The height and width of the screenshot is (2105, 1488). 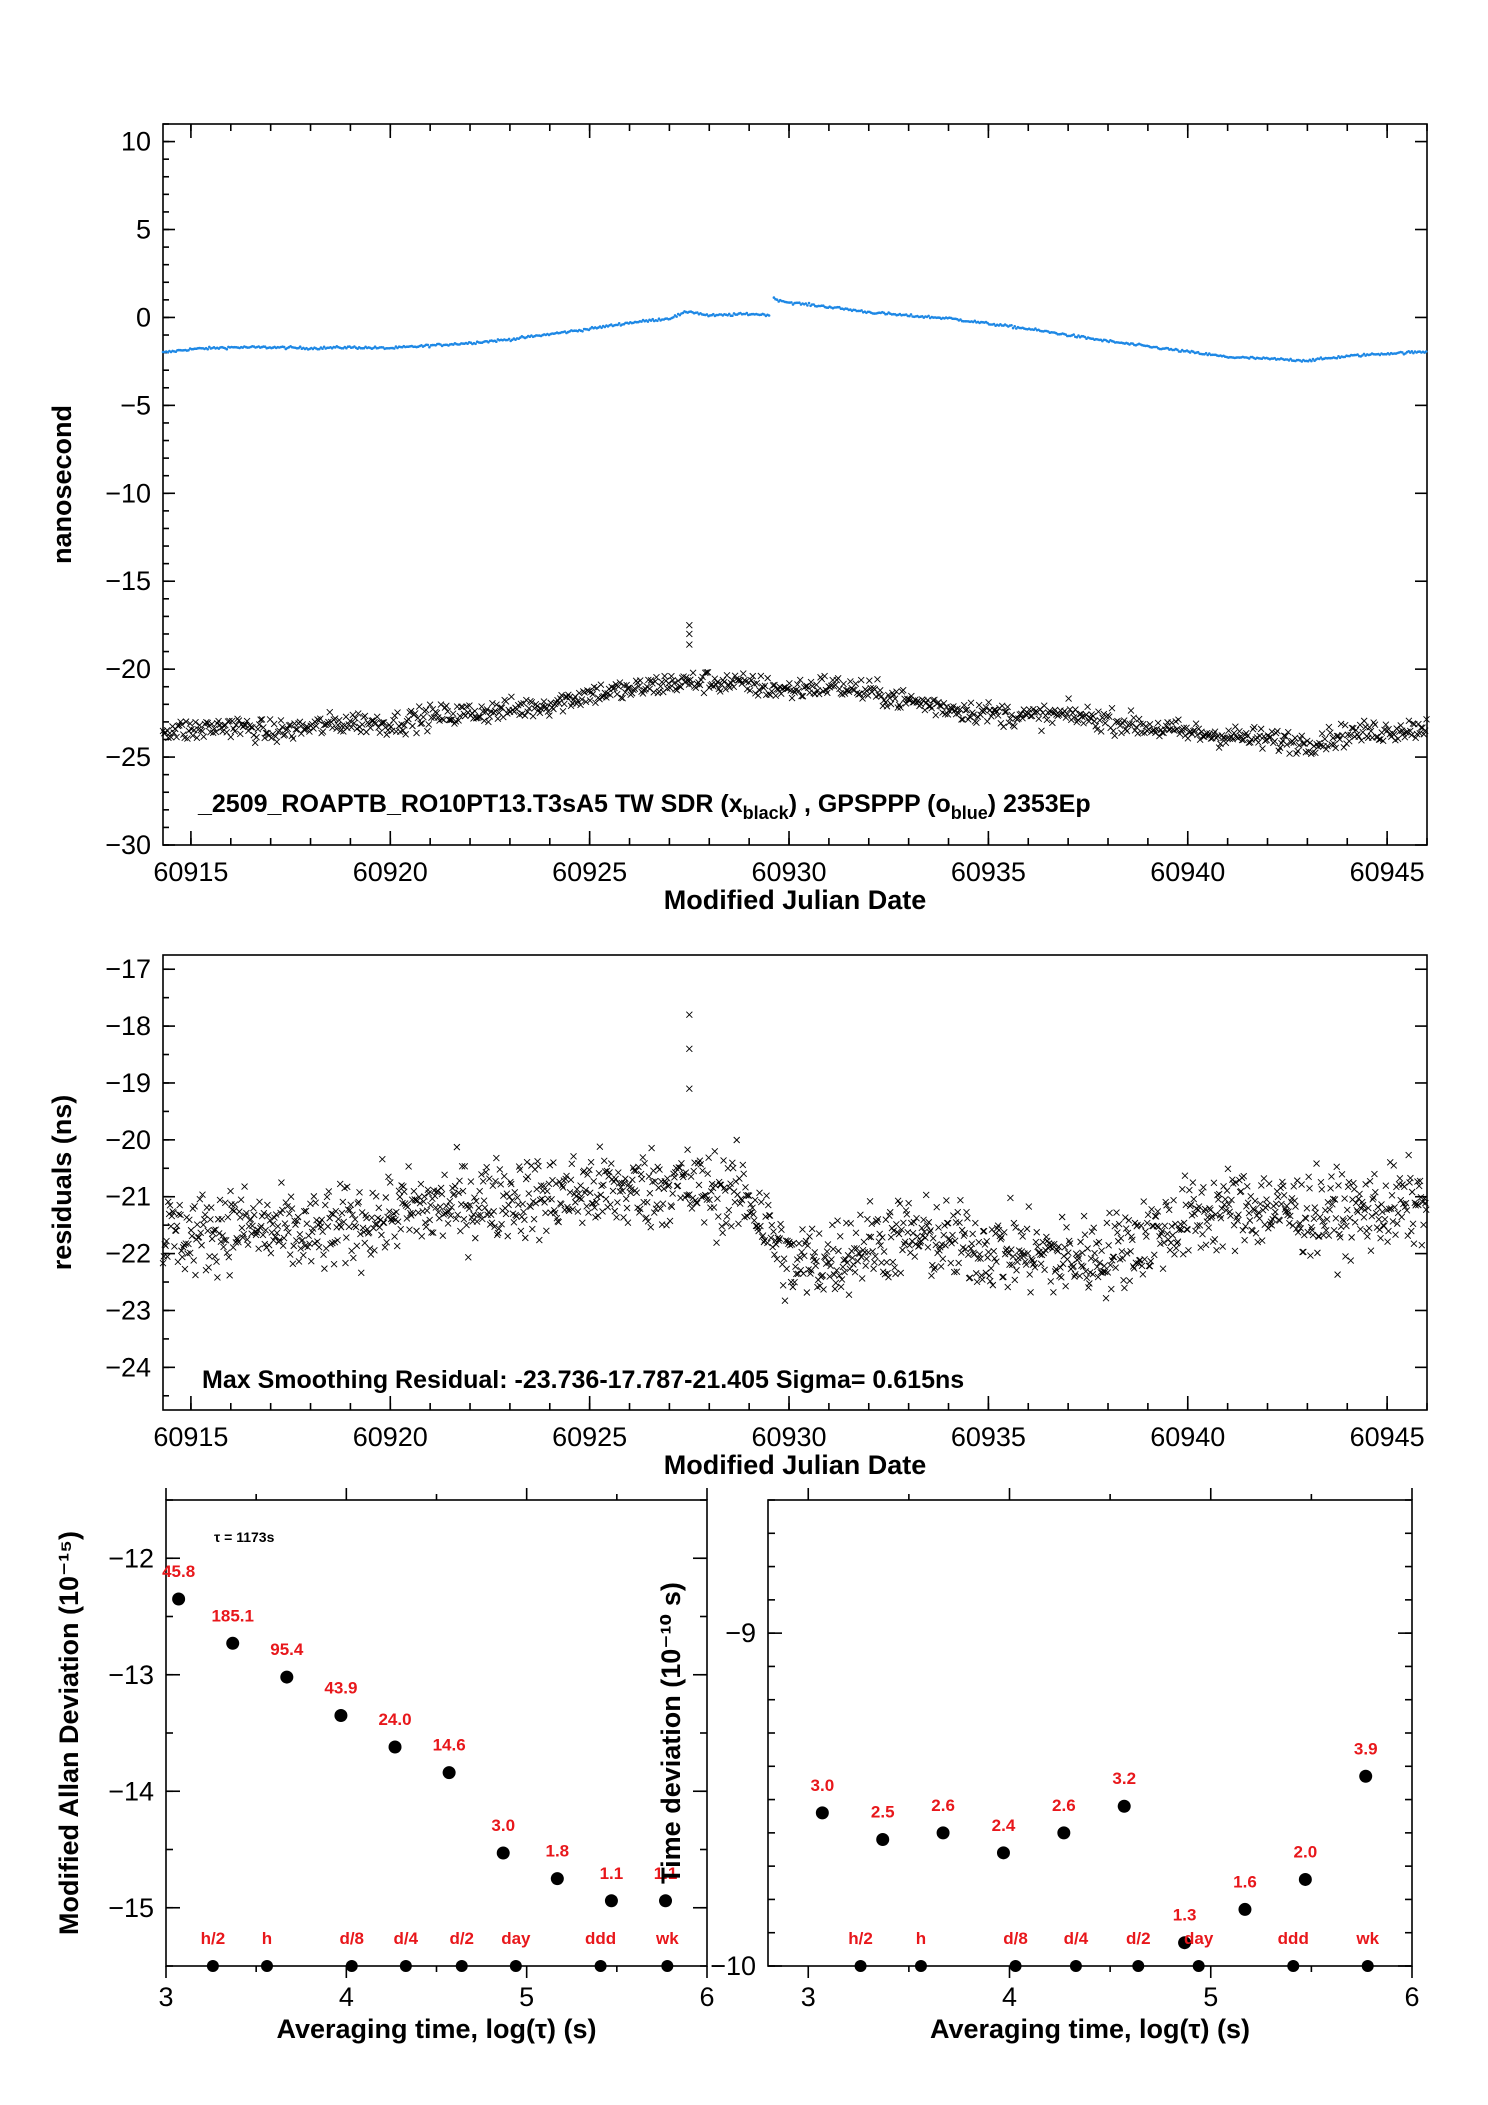 What do you see at coordinates (1090, 1733) in the screenshot?
I see `plot-frame` at bounding box center [1090, 1733].